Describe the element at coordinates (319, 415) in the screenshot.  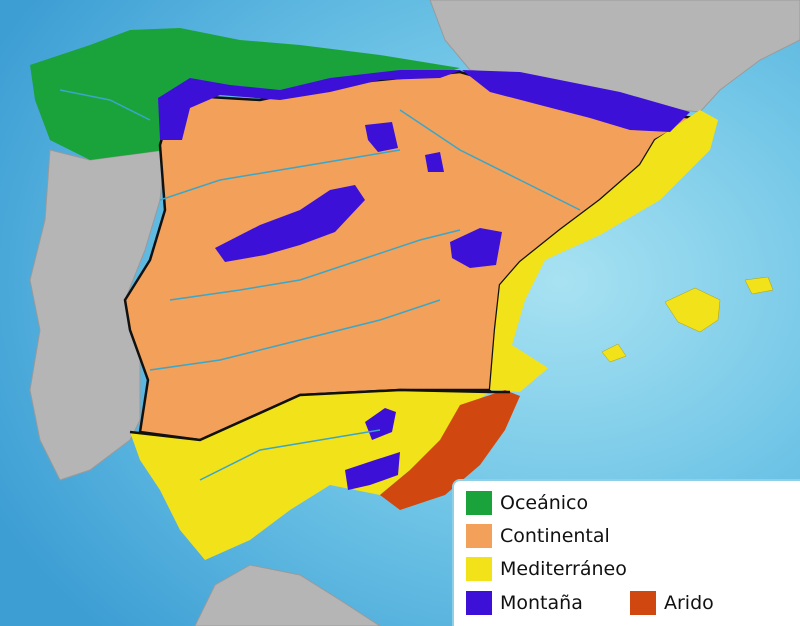
I see `climate-border-south` at that location.